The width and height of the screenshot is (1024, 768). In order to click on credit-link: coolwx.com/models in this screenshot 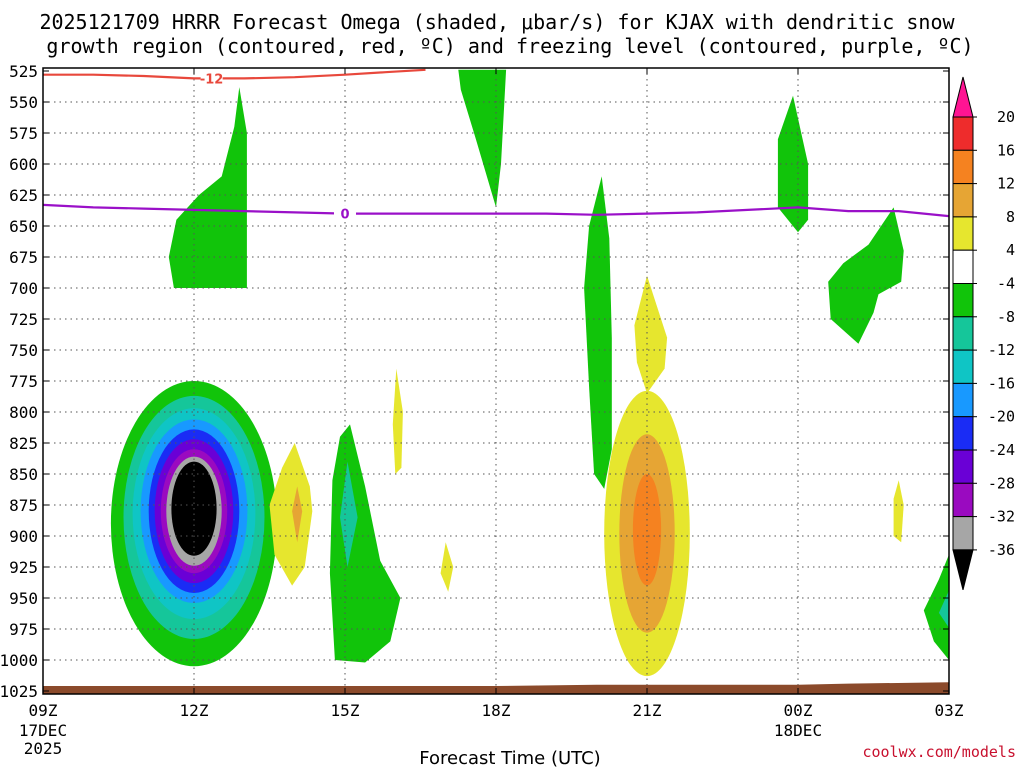, I will do `click(939, 752)`.